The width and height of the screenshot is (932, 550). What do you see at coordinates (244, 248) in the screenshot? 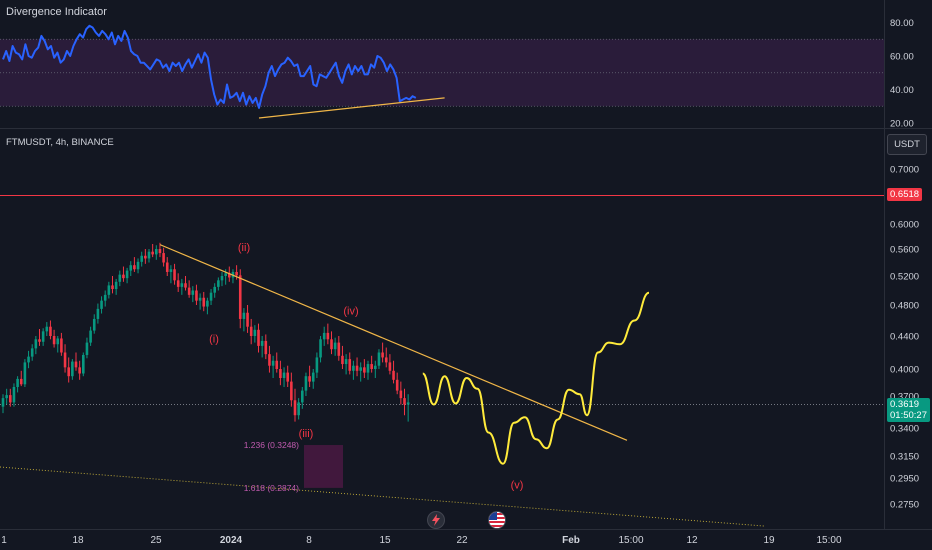
I see `wave-label: (ii)` at bounding box center [244, 248].